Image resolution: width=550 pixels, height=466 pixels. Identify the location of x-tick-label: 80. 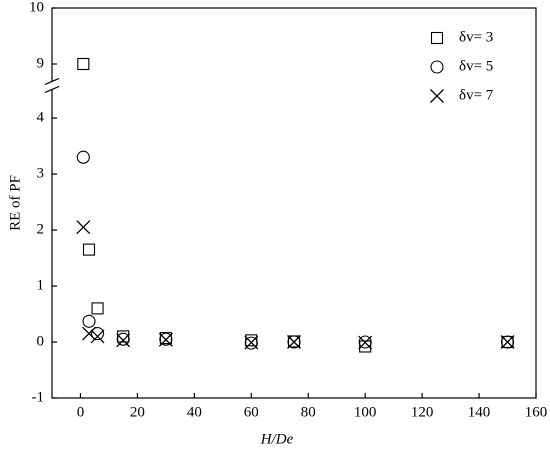
(308, 412).